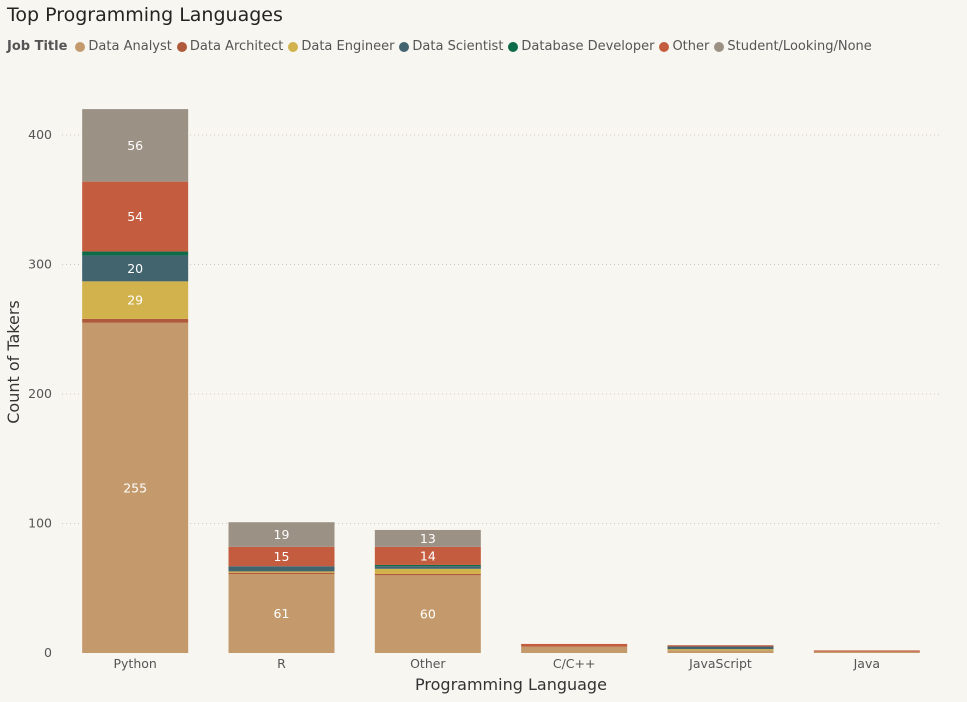  I want to click on y-tick-label: 0, so click(48, 652).